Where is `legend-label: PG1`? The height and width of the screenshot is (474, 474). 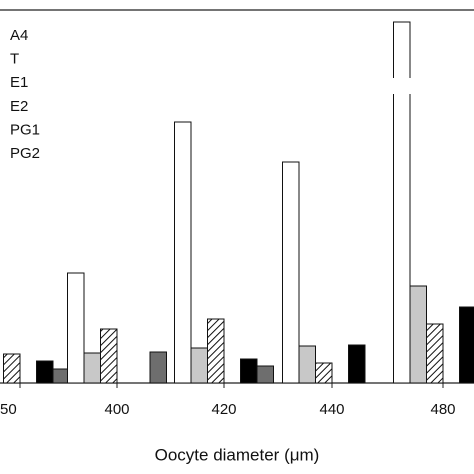
legend-label: PG1 is located at coordinates (25, 129).